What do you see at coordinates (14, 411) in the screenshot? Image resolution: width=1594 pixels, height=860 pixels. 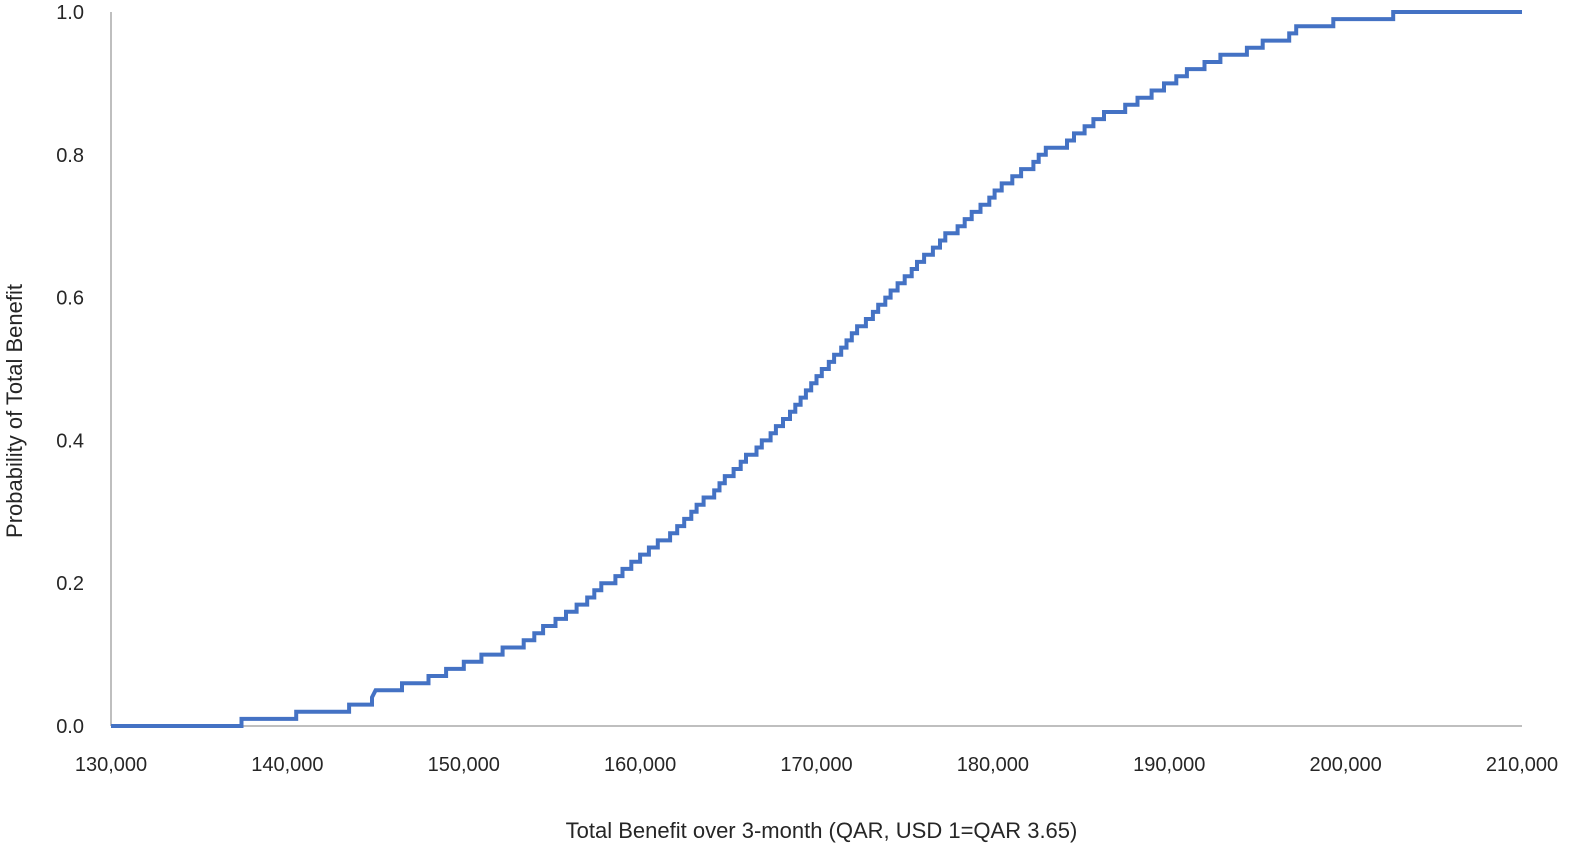 I see `y-axis-title: Probability of Total Benefit` at bounding box center [14, 411].